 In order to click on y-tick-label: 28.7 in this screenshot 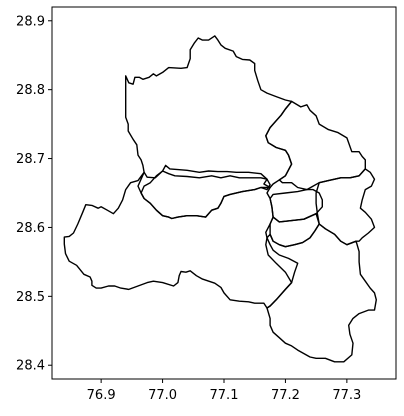, I will do `click(30, 159)`.